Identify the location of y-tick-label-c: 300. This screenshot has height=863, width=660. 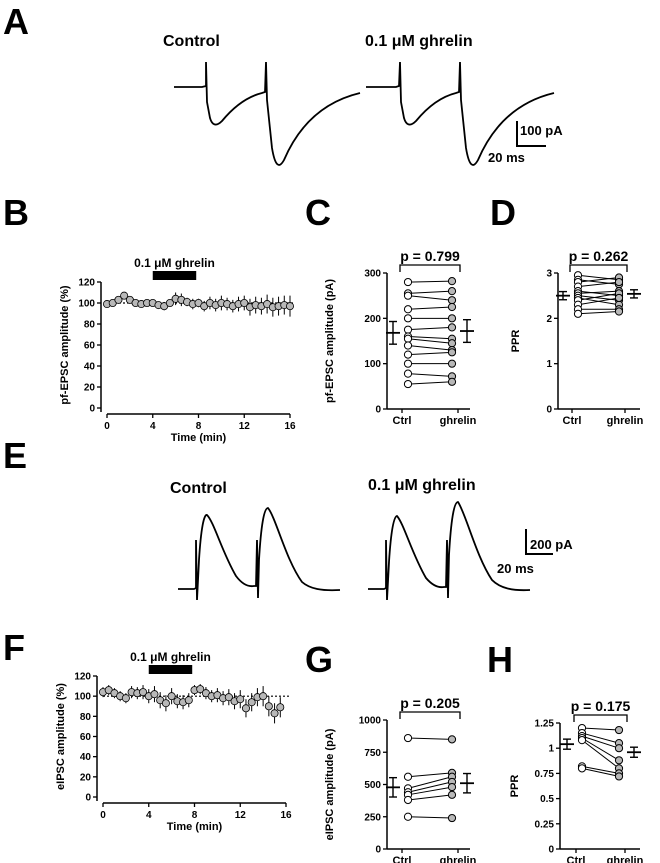
(372, 274).